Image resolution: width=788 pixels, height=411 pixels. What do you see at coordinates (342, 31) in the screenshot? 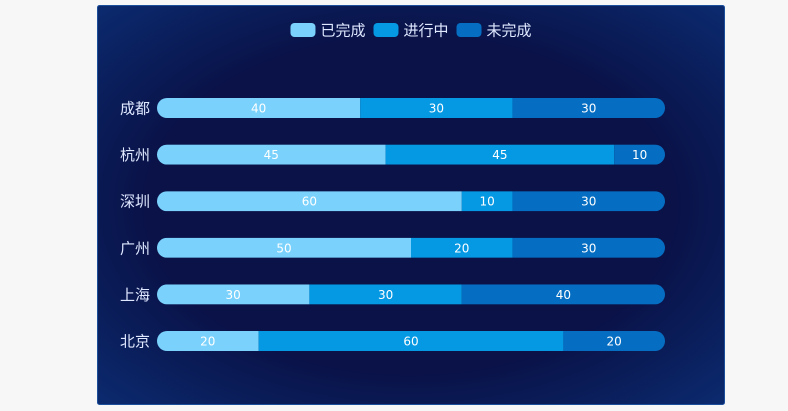
I see `legend-label: 已完成` at bounding box center [342, 31].